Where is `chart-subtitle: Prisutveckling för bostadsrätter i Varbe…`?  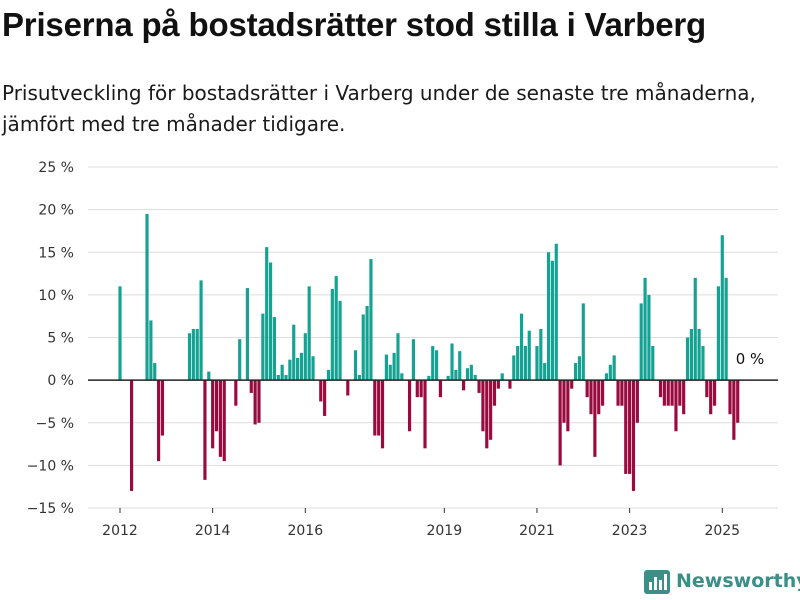
chart-subtitle: Prisutveckling för bostadsrätter i Varbe… is located at coordinates (379, 108).